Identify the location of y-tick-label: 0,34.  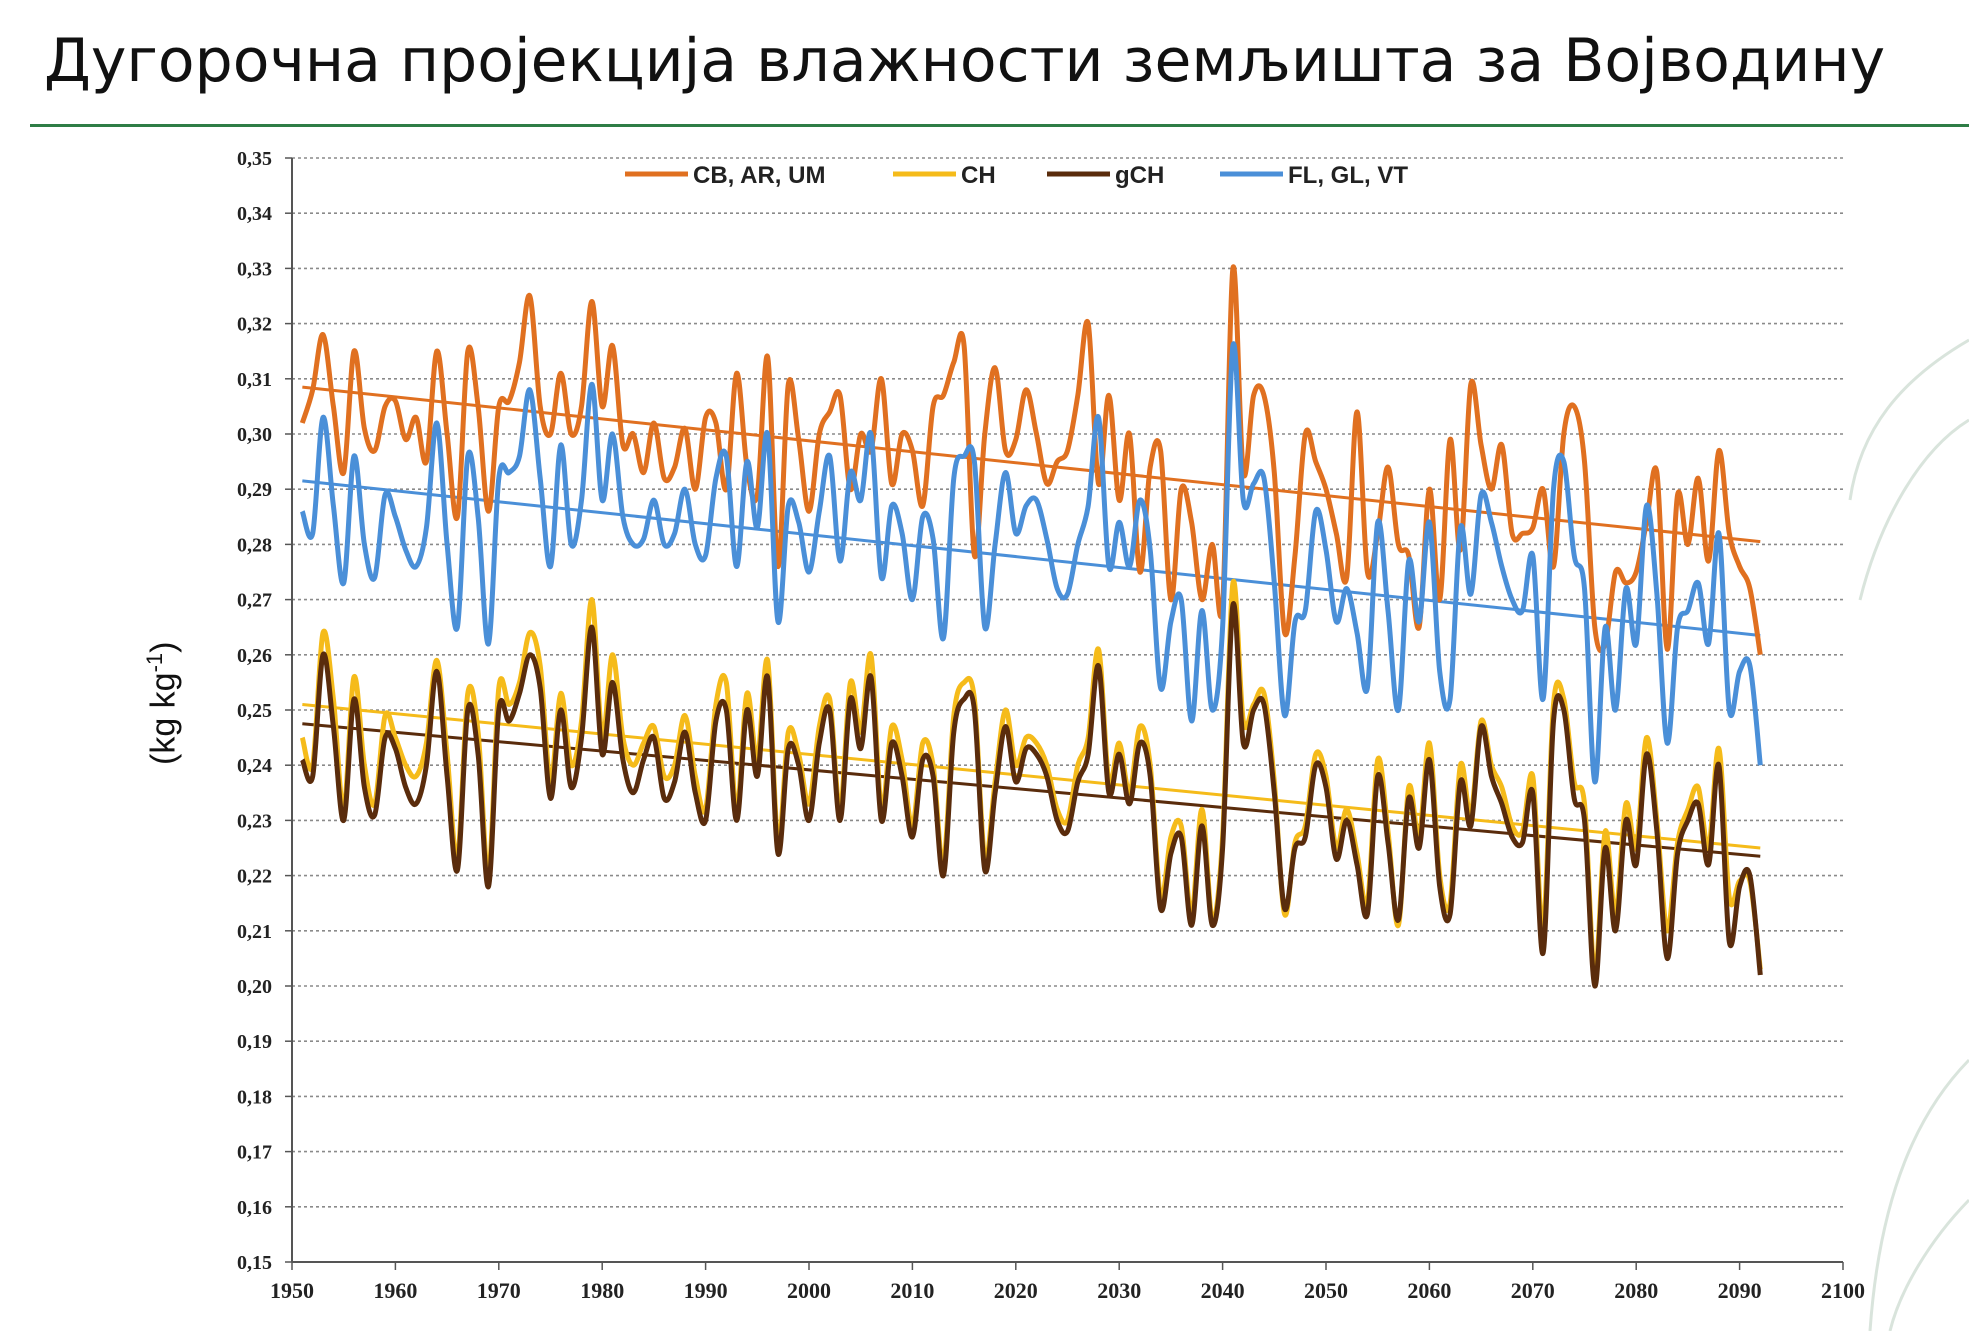
(254, 214).